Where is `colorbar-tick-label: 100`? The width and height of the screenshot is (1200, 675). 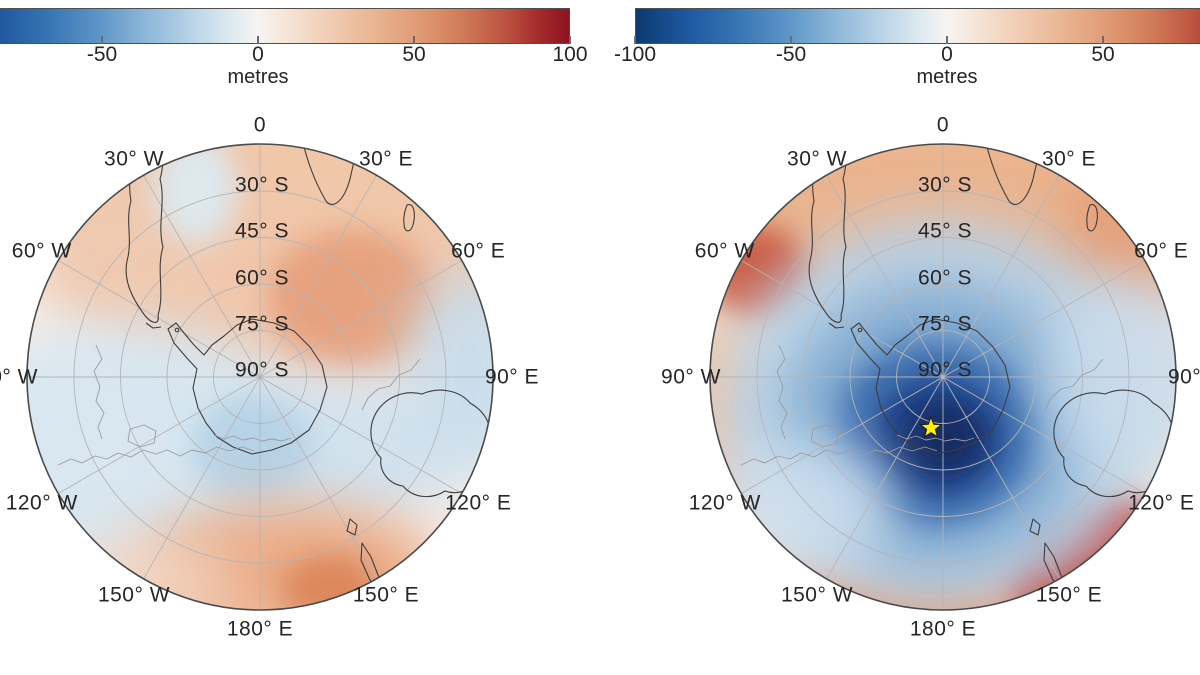 colorbar-tick-label: 100 is located at coordinates (570, 54).